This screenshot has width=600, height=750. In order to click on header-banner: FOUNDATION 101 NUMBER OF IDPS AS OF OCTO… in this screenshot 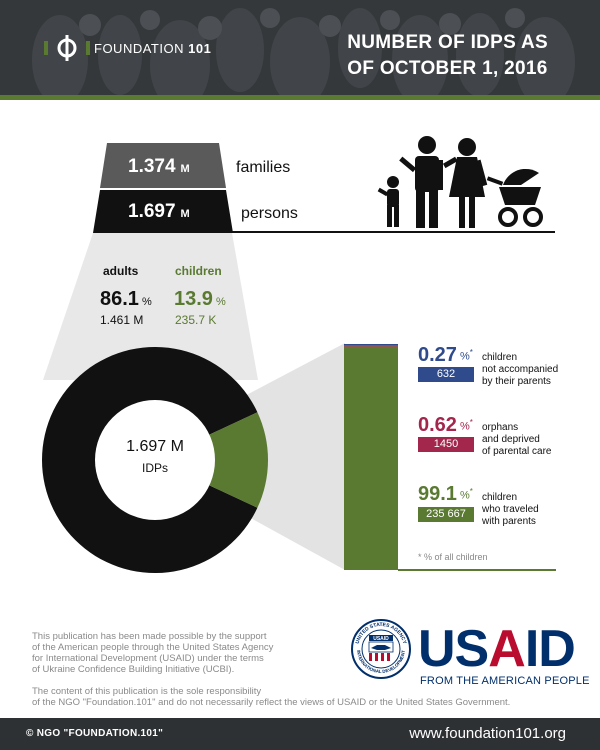, I will do `click(300, 50)`.